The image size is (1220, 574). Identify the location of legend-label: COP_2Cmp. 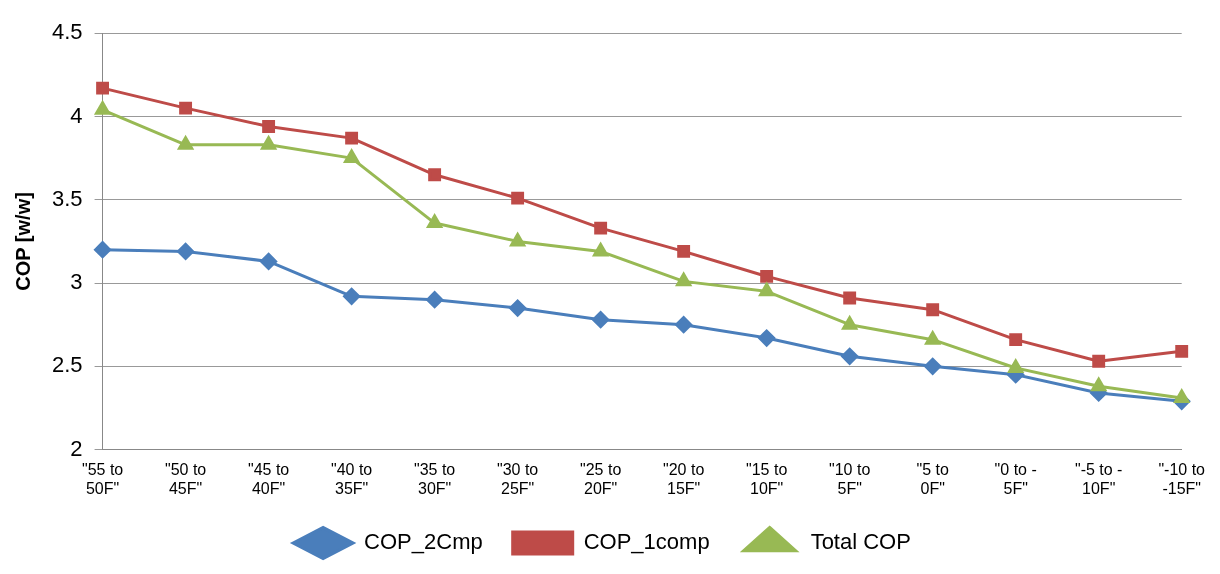
(423, 542).